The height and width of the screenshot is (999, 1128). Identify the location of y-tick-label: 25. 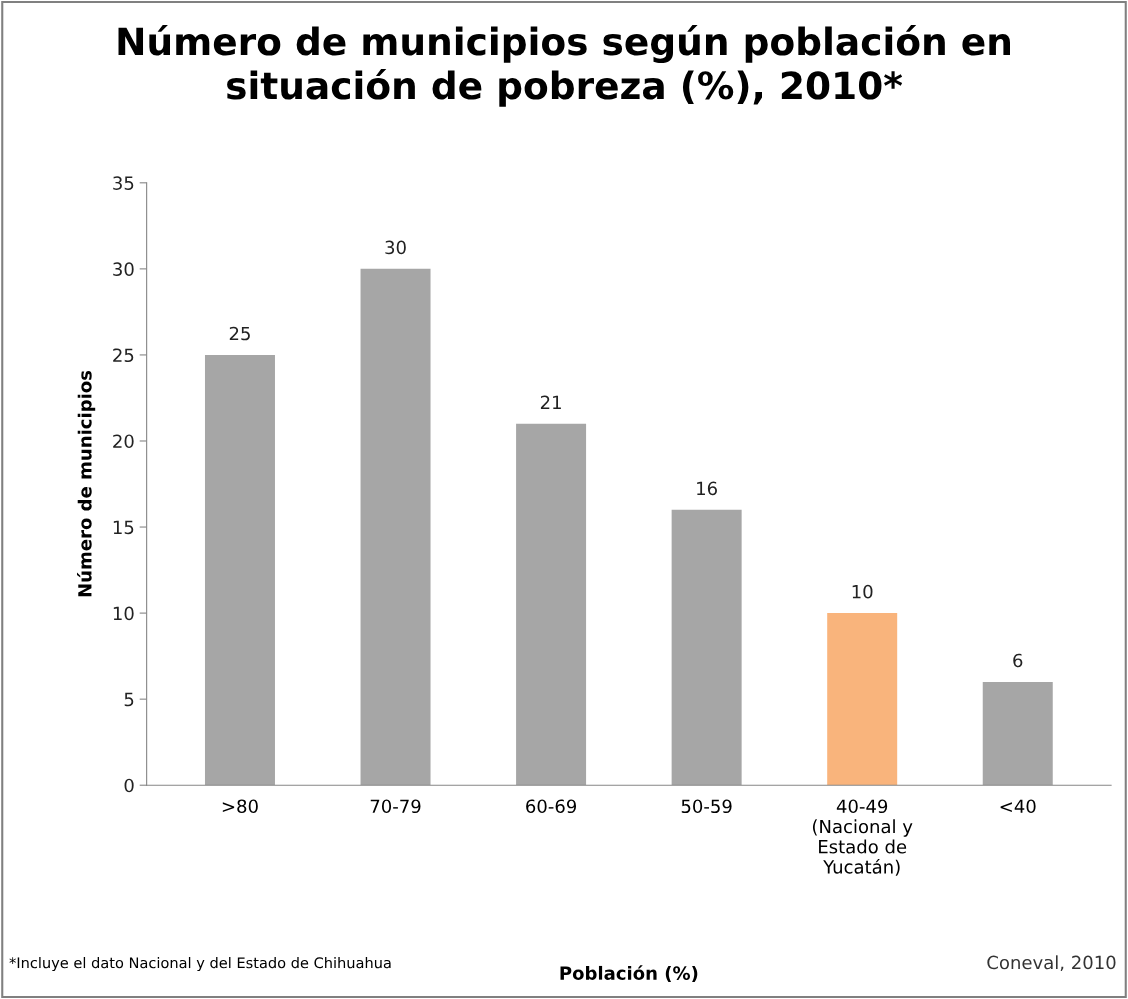
(123, 355).